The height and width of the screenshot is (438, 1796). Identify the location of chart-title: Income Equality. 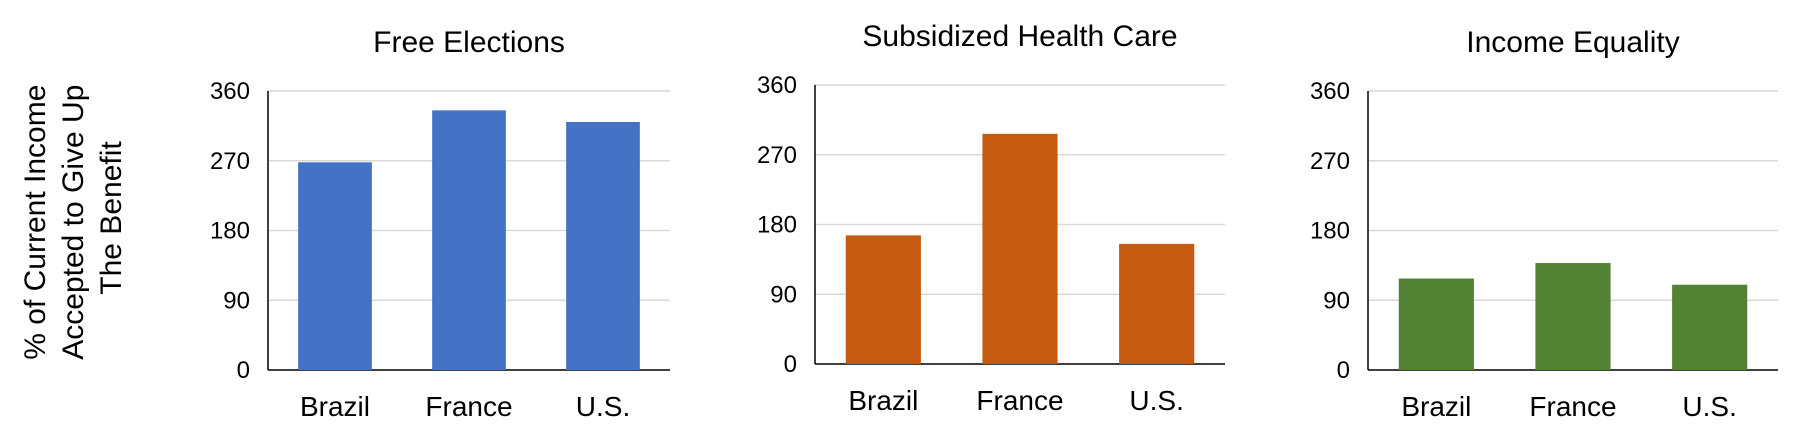
(1572, 42).